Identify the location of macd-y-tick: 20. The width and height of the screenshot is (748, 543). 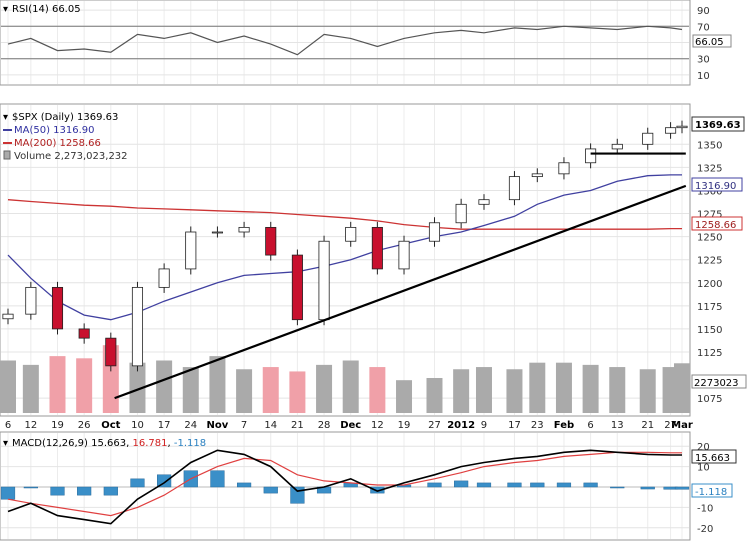
(703, 447).